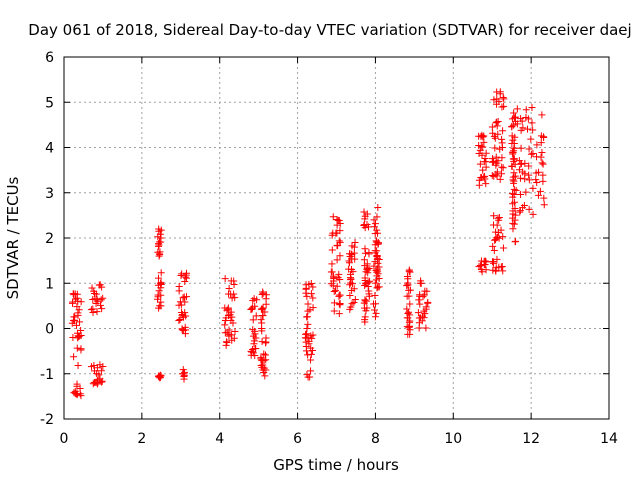 This screenshot has width=640, height=480. What do you see at coordinates (531, 439) in the screenshot?
I see `x-tick-label: 12` at bounding box center [531, 439].